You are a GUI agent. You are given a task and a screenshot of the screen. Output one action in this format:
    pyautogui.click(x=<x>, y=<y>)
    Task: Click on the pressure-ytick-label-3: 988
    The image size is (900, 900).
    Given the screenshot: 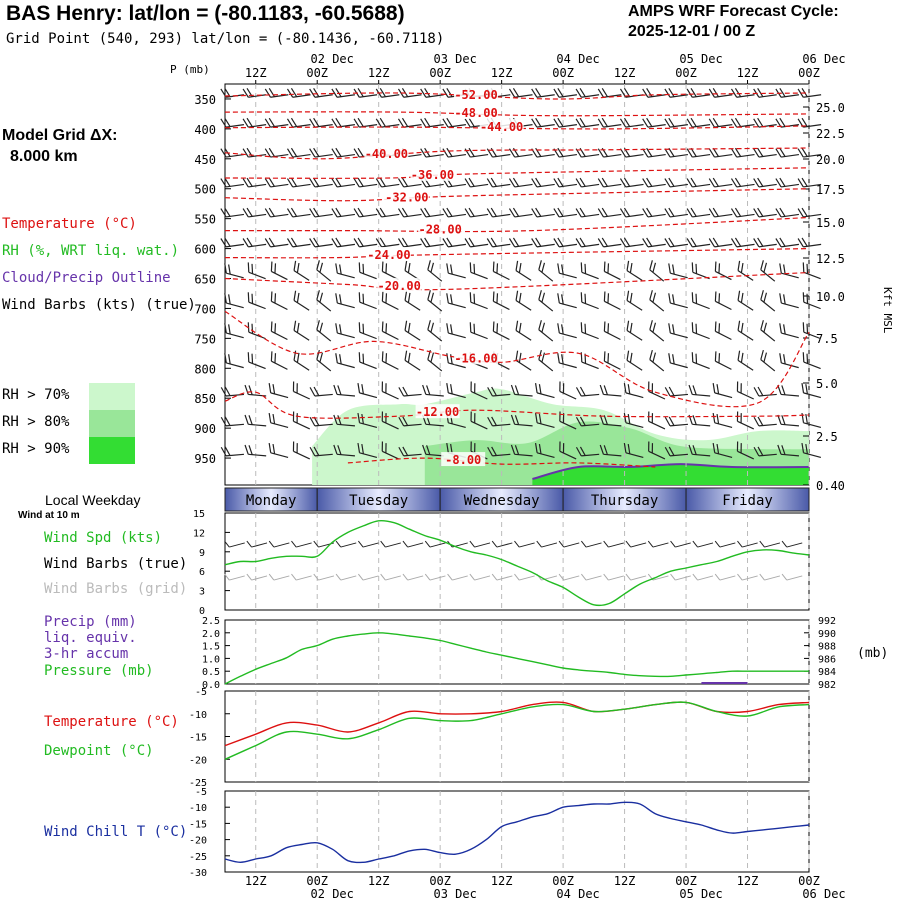 What is the action you would take?
    pyautogui.click(x=827, y=647)
    